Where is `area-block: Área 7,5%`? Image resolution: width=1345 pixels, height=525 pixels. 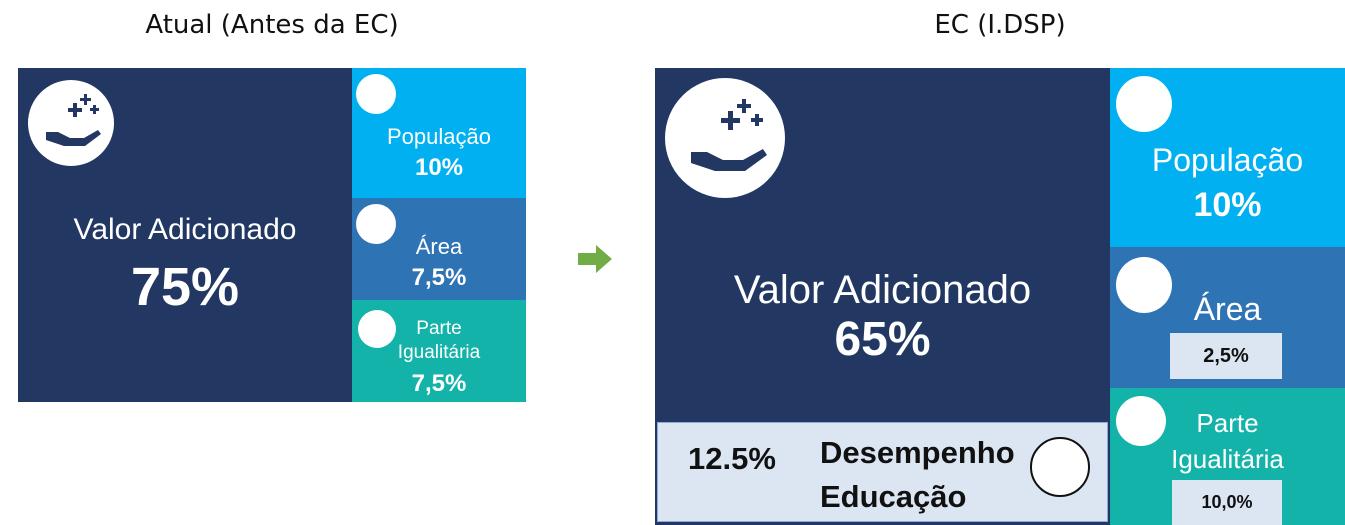
area-block: Área 7,5% is located at coordinates (439, 249).